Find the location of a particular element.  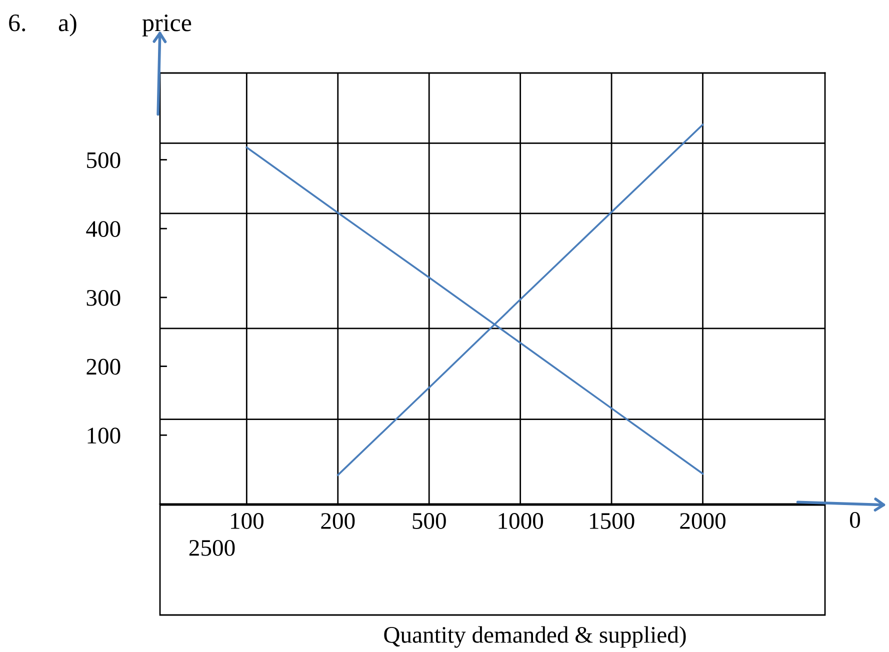

y-tick-label: 200 is located at coordinates (103, 366).